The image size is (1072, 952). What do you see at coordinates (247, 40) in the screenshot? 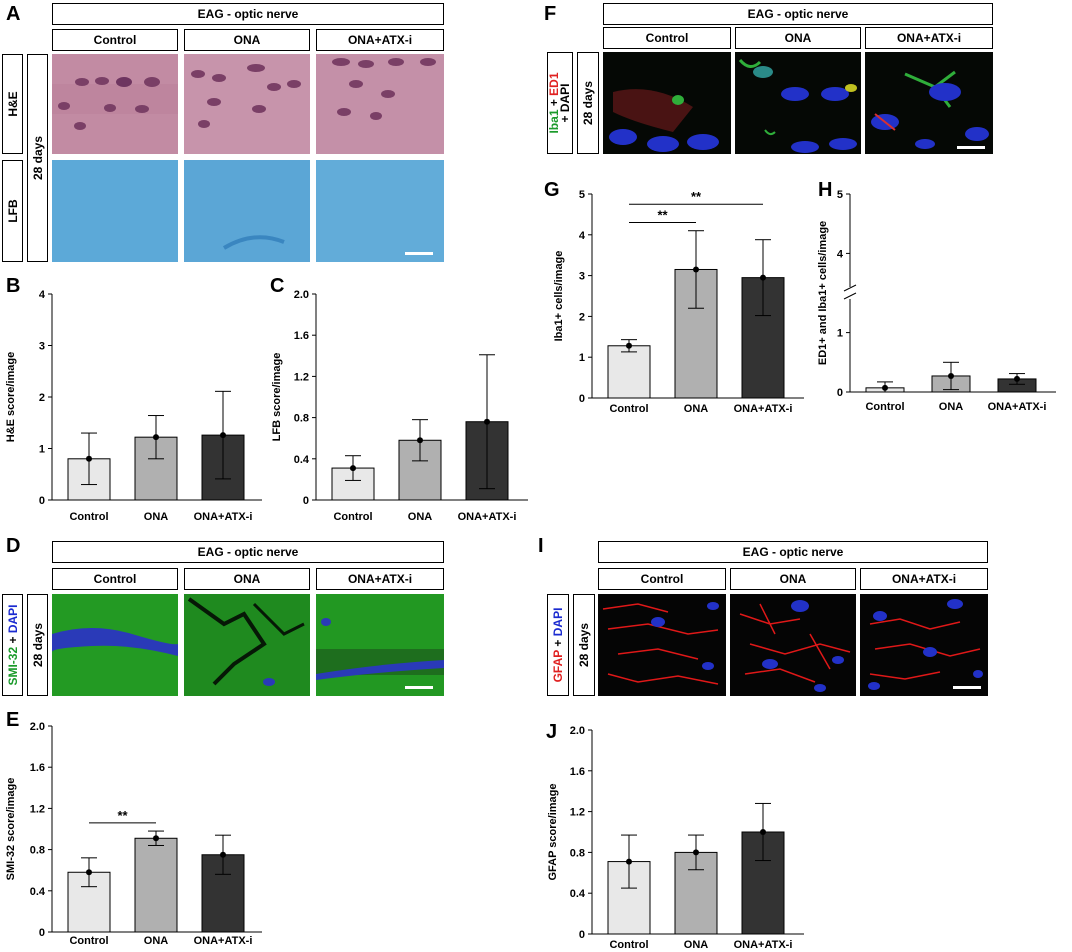
I see `group-ona-a: ONA` at bounding box center [247, 40].